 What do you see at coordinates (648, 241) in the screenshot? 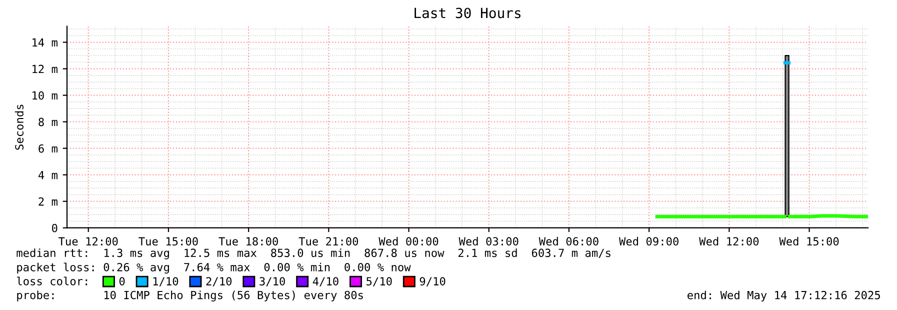
I see `x-tick-label: Wed 09:00` at bounding box center [648, 241].